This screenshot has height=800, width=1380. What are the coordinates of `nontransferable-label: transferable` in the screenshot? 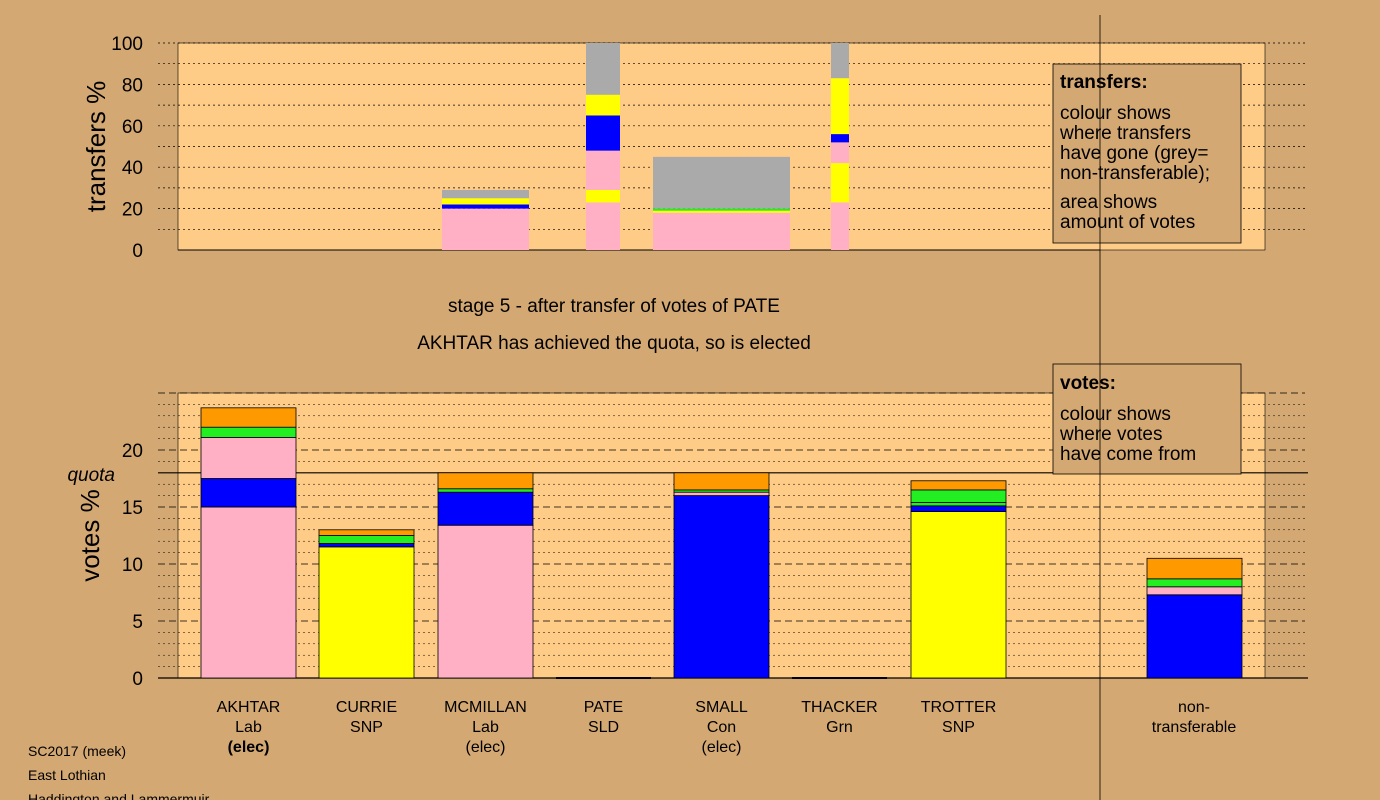 It's located at (1194, 727).